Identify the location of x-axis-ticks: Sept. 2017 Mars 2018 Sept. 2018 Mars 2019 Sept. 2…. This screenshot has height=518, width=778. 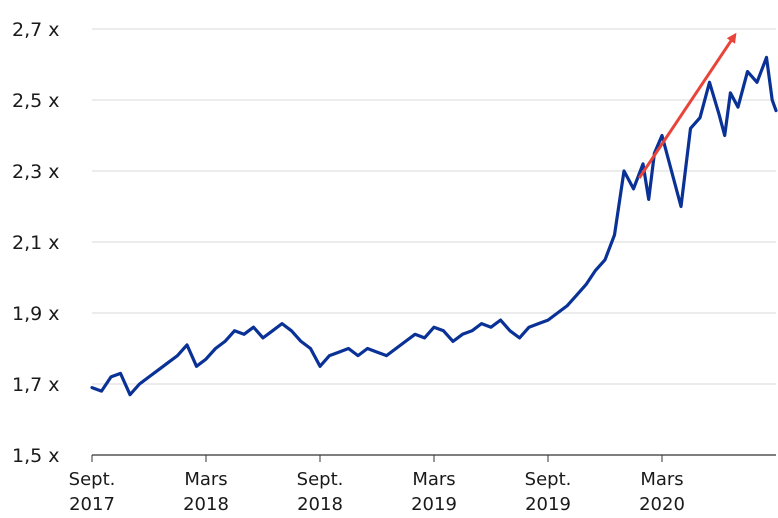
(377, 485).